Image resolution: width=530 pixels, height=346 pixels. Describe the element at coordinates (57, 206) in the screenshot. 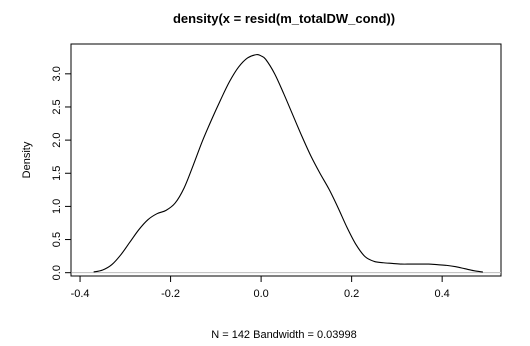

I see `y-tick-label: 1.0` at that location.